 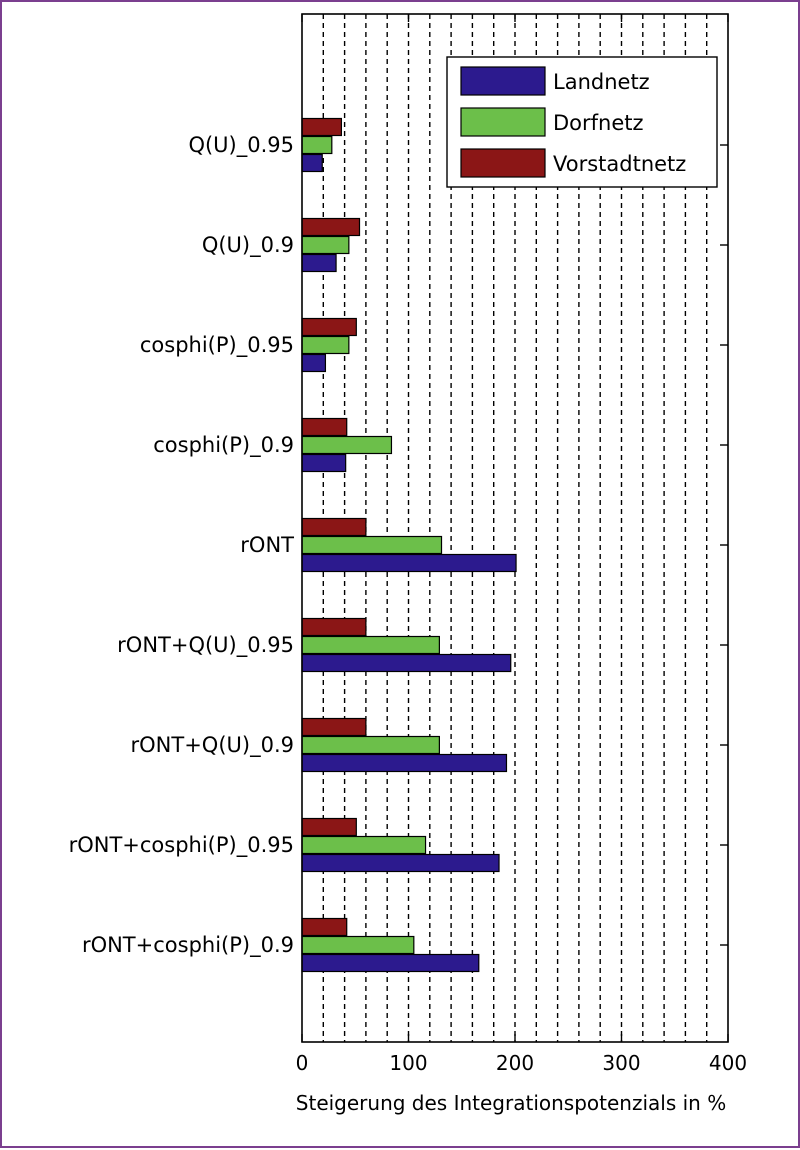 What do you see at coordinates (728, 1063) in the screenshot?
I see `x-tick-label: 400` at bounding box center [728, 1063].